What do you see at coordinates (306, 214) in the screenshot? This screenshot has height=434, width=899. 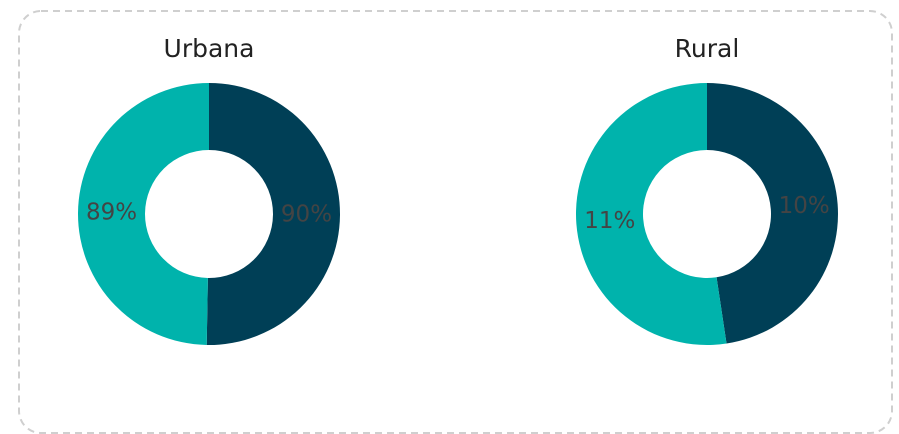 I see `slice-label: 90%` at bounding box center [306, 214].